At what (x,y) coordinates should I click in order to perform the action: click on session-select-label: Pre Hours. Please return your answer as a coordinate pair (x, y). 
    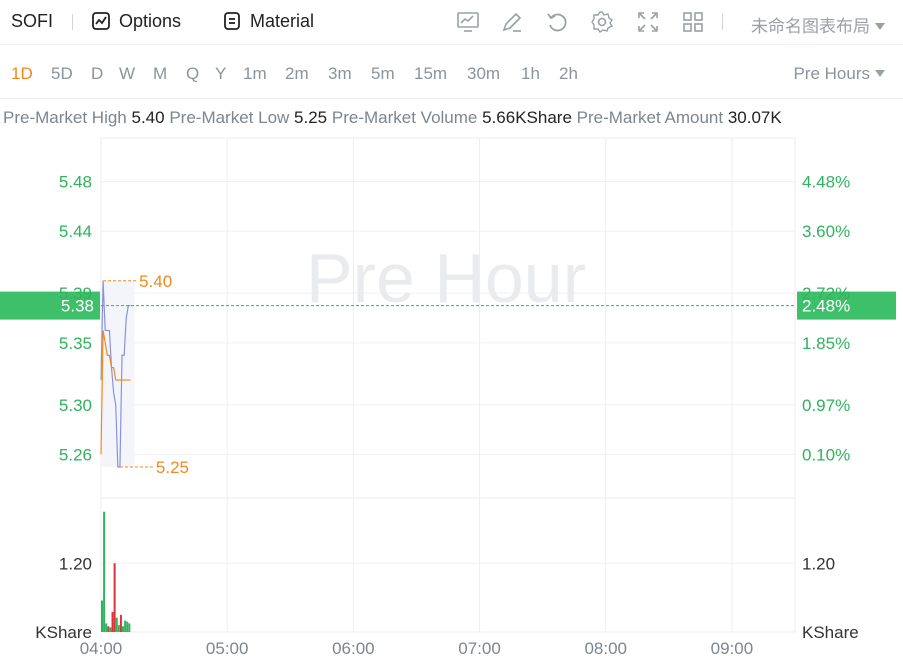
    Looking at the image, I should click on (831, 73).